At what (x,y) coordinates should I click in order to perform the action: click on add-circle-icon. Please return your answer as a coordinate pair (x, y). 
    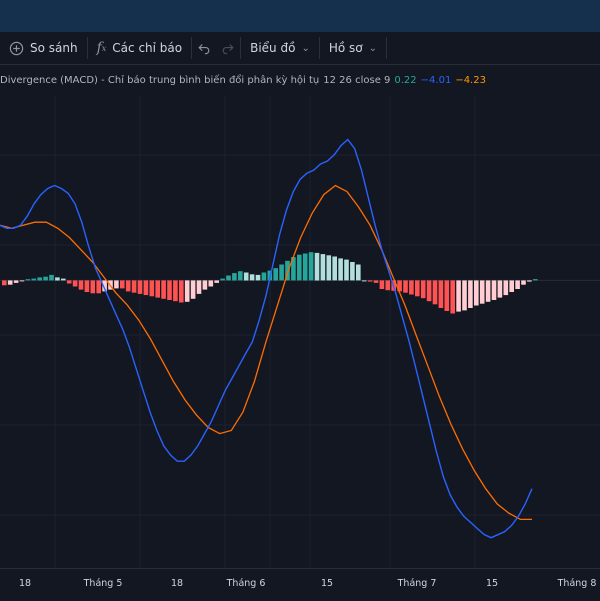
    Looking at the image, I should click on (16, 48).